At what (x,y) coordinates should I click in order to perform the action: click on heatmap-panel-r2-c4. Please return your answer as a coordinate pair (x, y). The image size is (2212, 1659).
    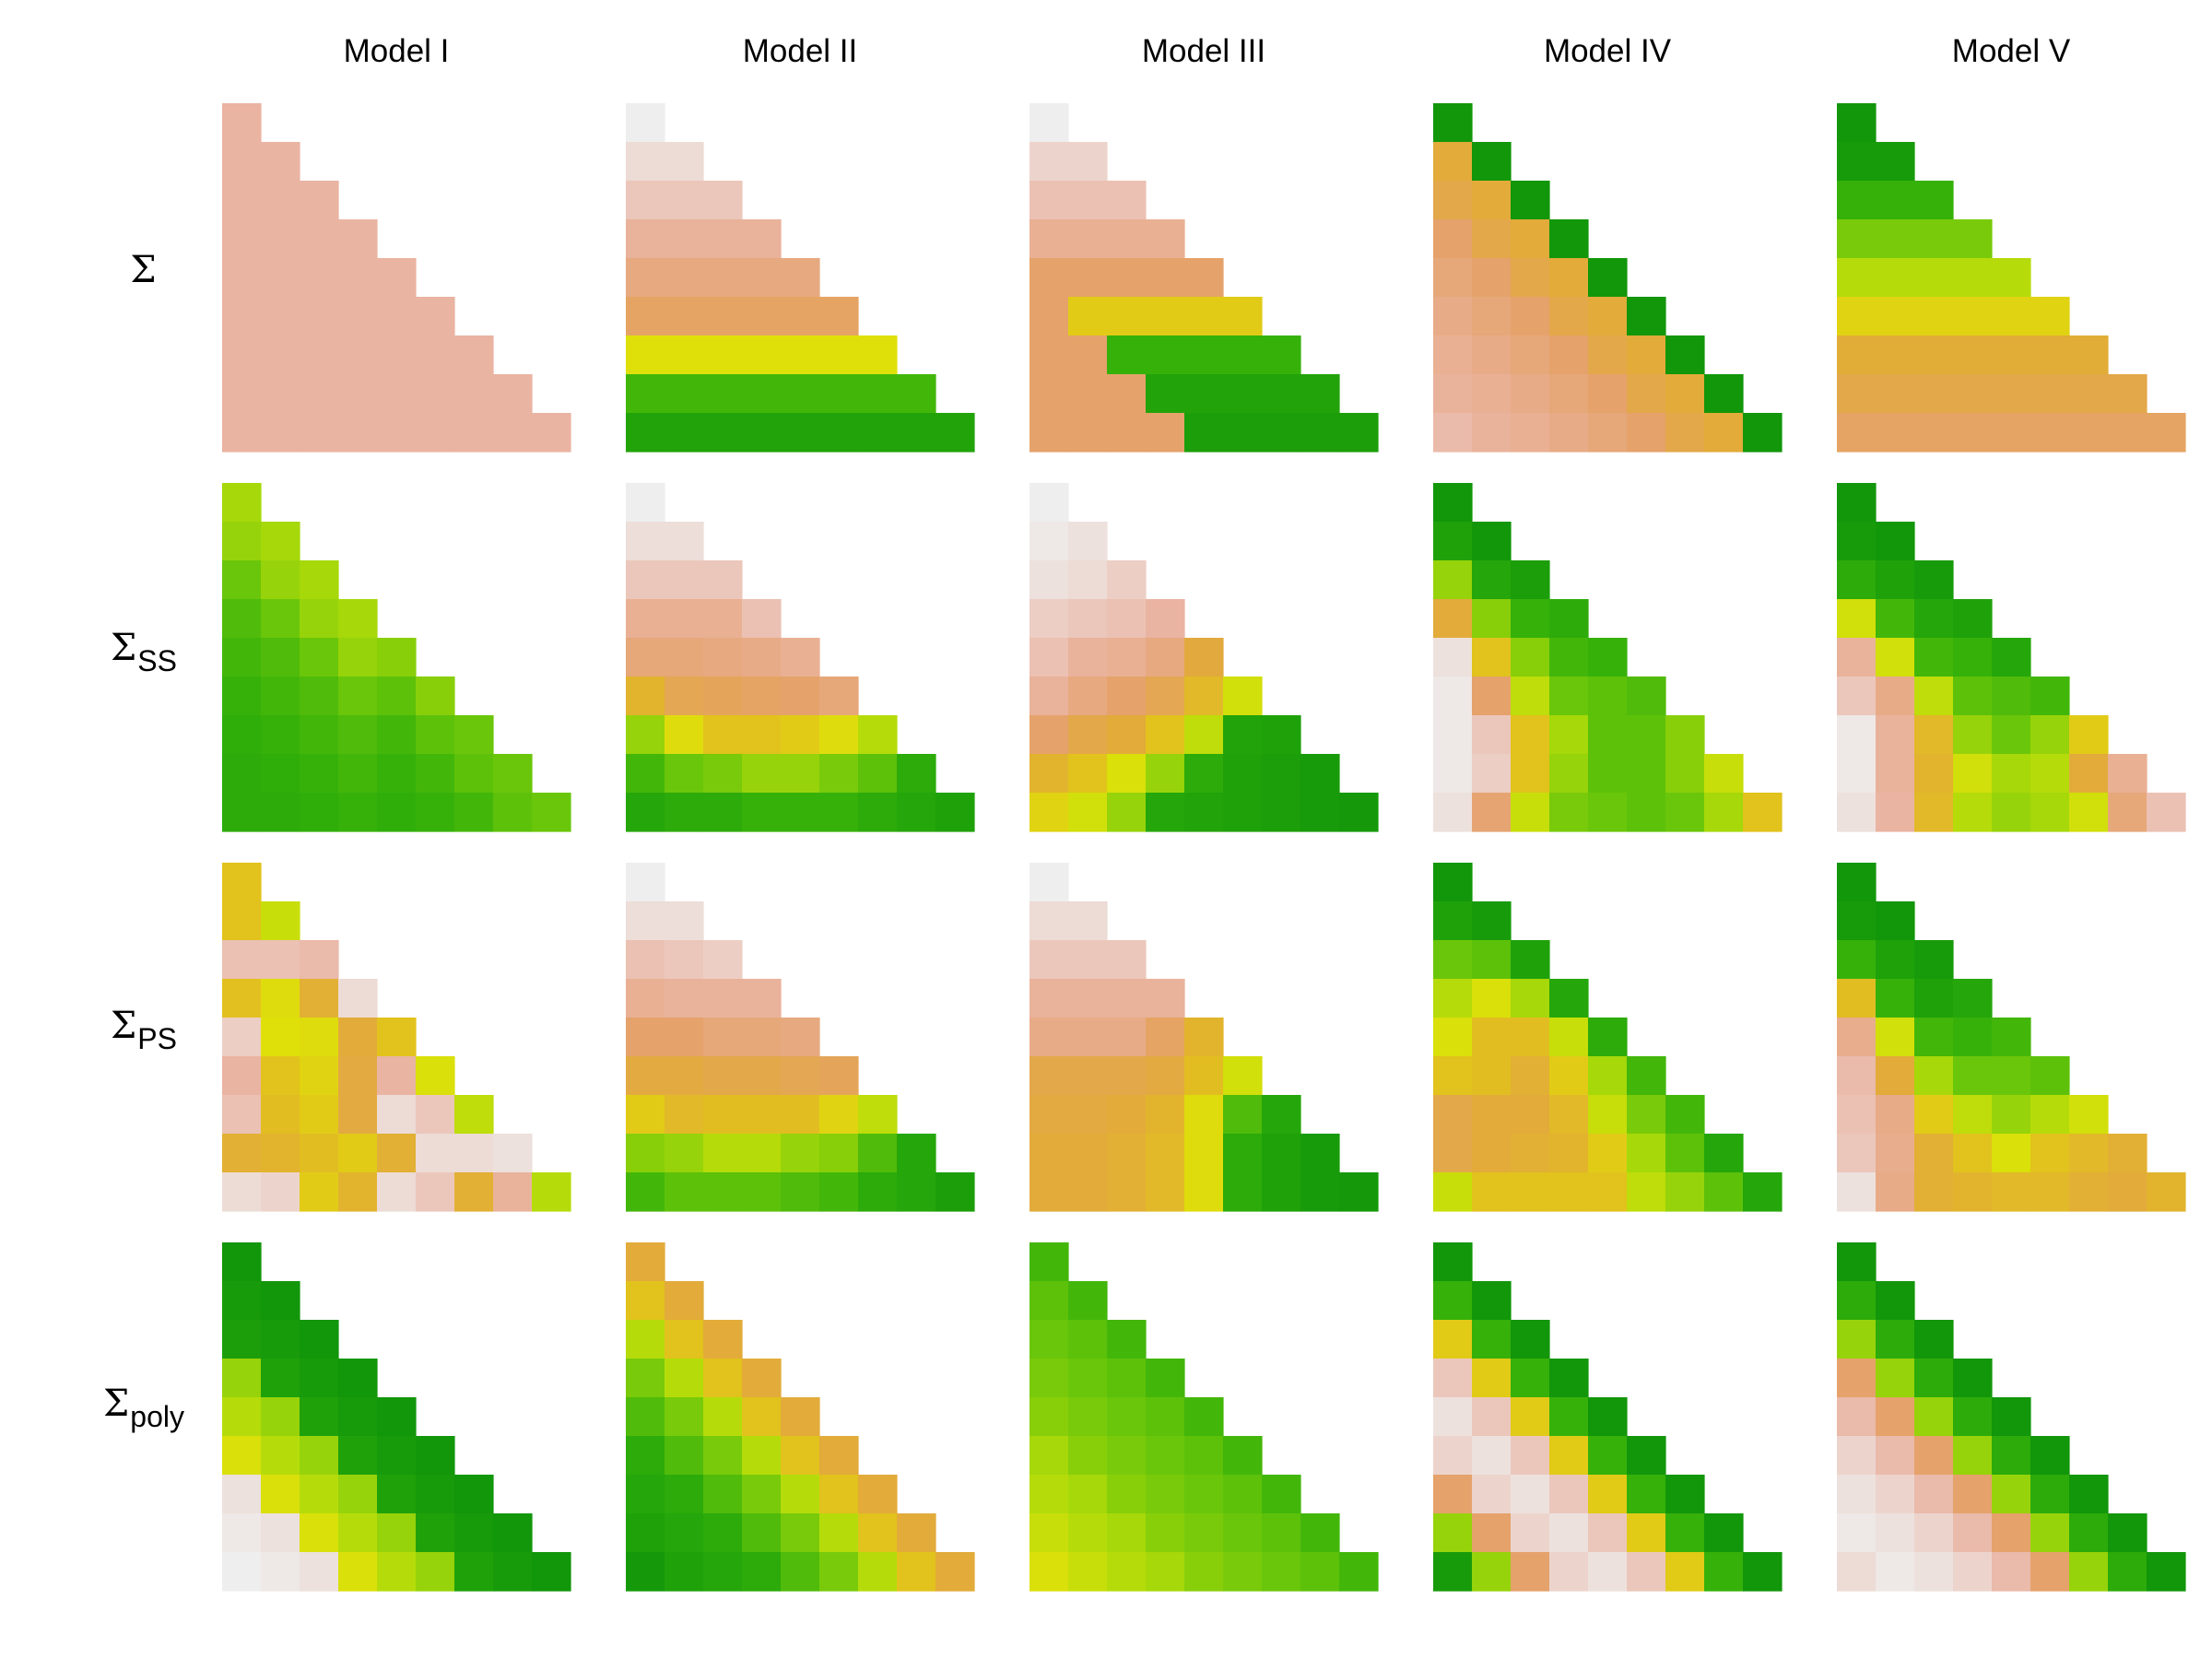
    Looking at the image, I should click on (2011, 1037).